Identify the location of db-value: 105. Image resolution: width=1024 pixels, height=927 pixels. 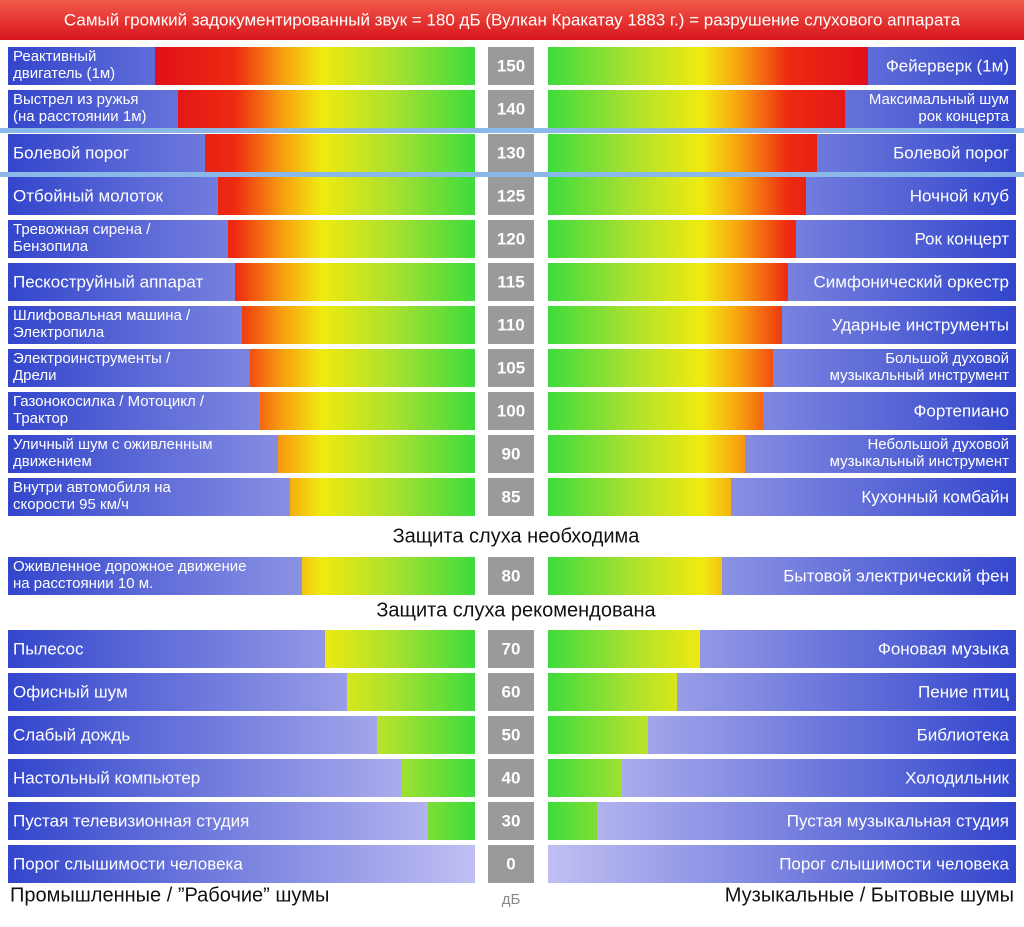
(511, 367).